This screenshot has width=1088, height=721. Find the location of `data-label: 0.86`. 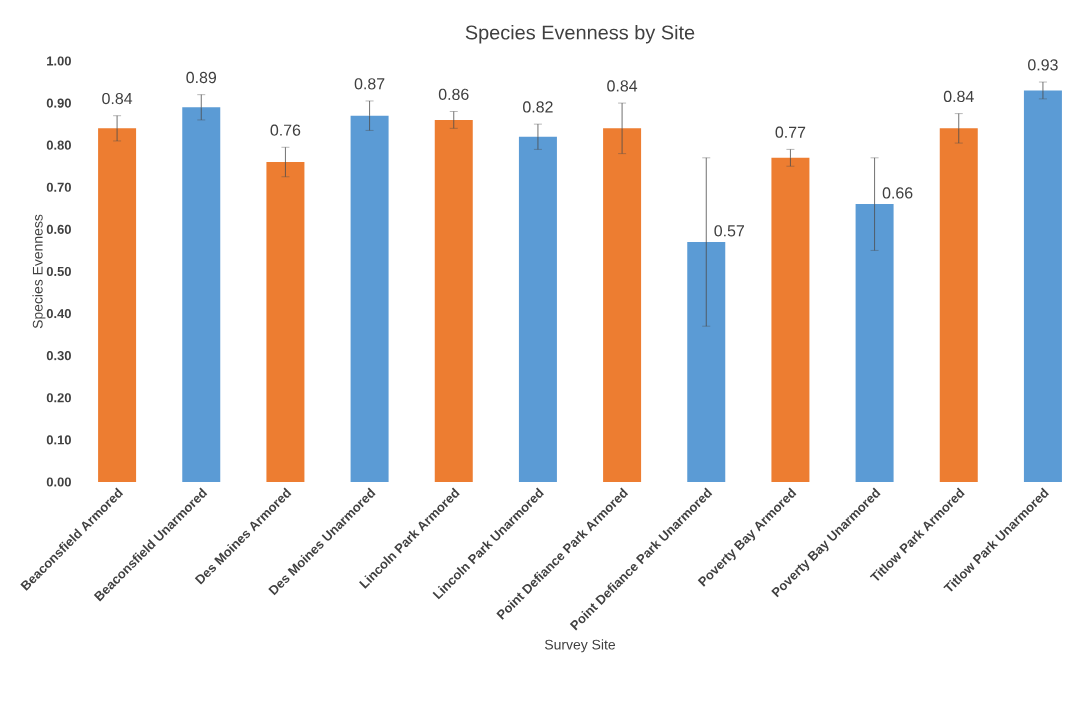

data-label: 0.86 is located at coordinates (453, 94).